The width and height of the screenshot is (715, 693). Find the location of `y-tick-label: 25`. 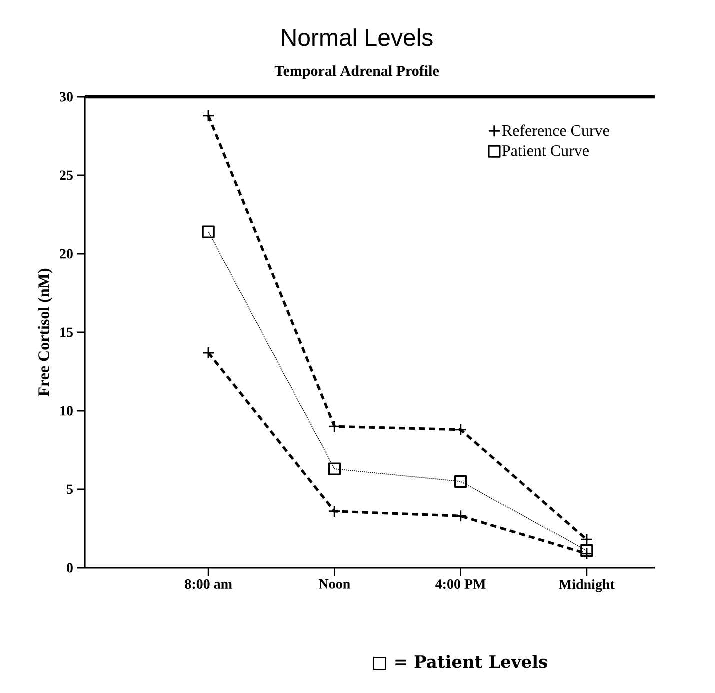

y-tick-label: 25 is located at coordinates (66, 175).